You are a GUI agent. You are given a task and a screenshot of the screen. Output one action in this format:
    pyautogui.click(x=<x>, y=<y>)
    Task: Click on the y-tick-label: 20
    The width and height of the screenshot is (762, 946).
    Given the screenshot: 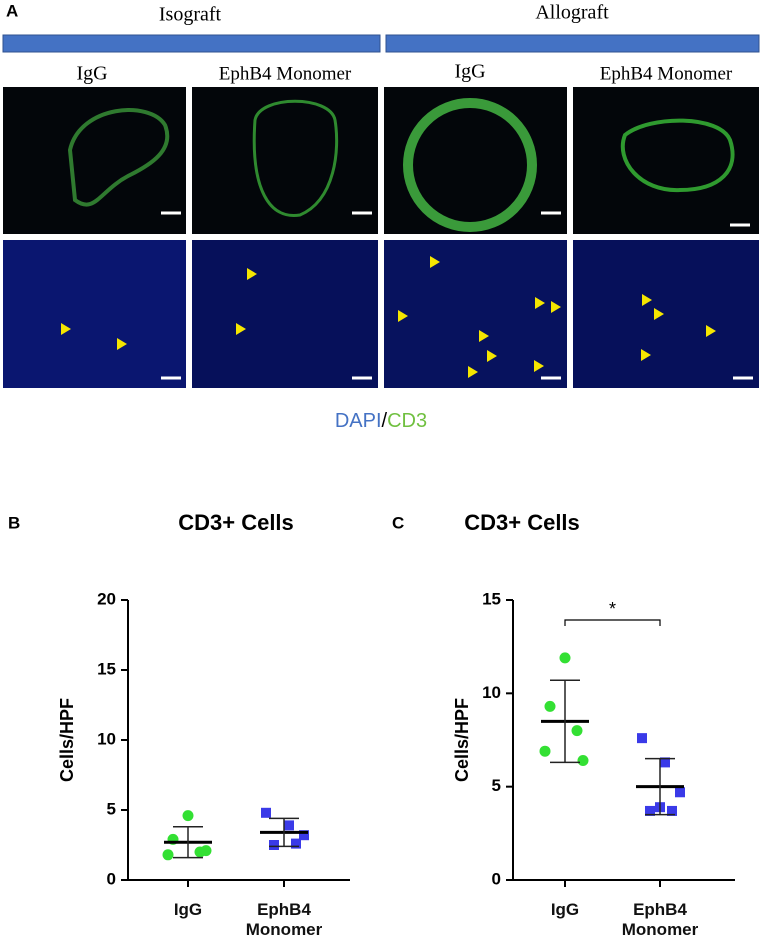 What is the action you would take?
    pyautogui.click(x=106, y=598)
    